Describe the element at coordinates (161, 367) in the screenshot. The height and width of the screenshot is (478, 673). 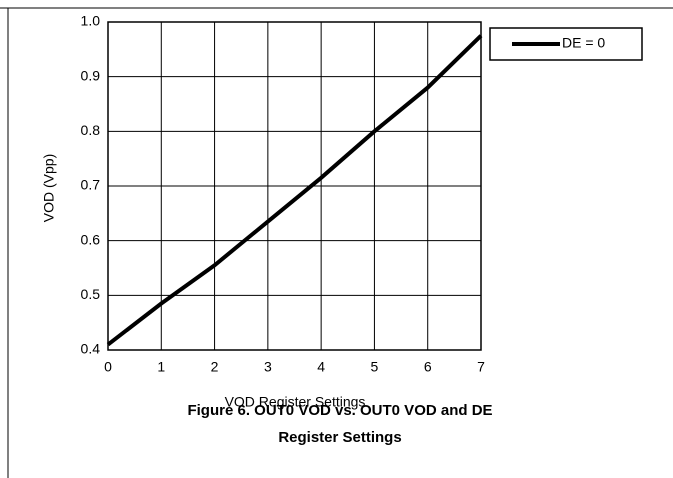
I see `x-tick-label: 1` at that location.